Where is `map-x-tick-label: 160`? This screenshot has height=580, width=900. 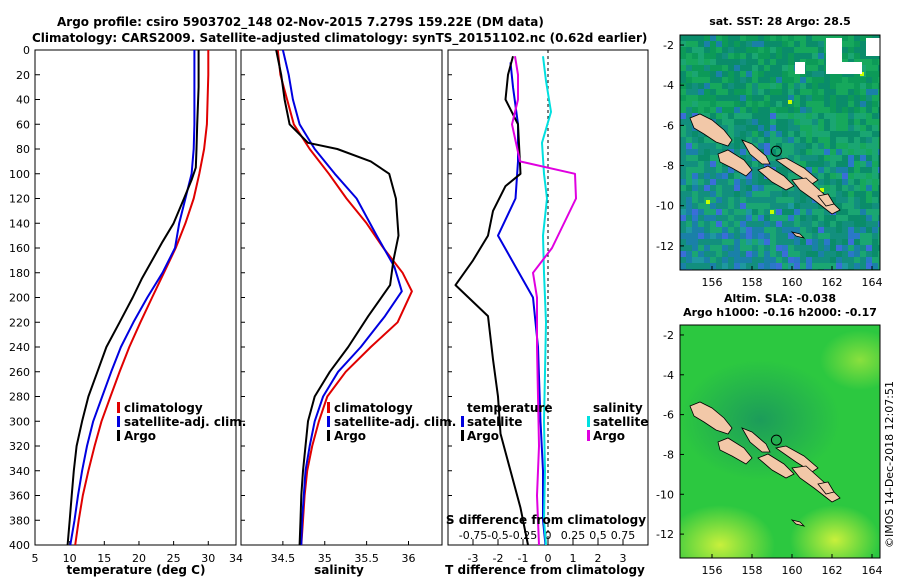 map-x-tick-label: 160 is located at coordinates (792, 282).